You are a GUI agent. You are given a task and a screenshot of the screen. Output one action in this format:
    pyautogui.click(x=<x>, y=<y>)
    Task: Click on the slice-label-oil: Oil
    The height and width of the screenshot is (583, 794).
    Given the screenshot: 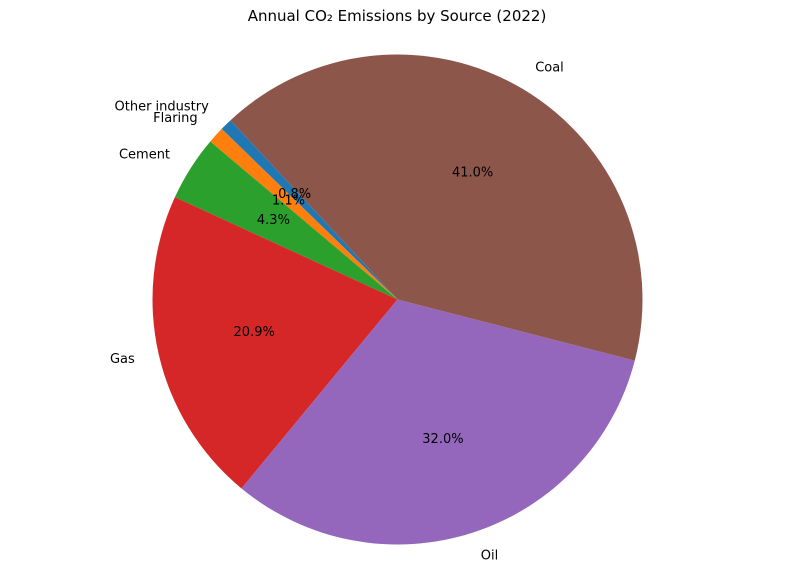 What is the action you would take?
    pyautogui.click(x=489, y=555)
    